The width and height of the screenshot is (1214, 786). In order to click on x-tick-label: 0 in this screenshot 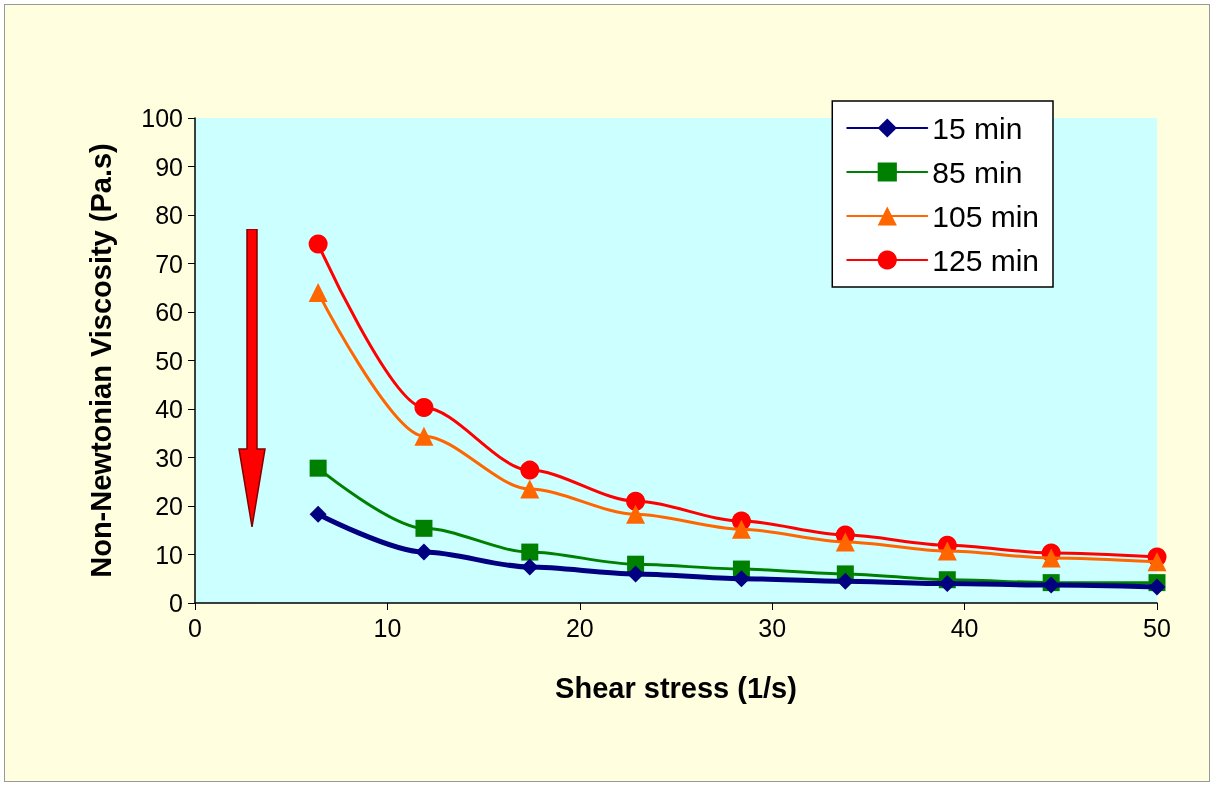, I will do `click(195, 627)`.